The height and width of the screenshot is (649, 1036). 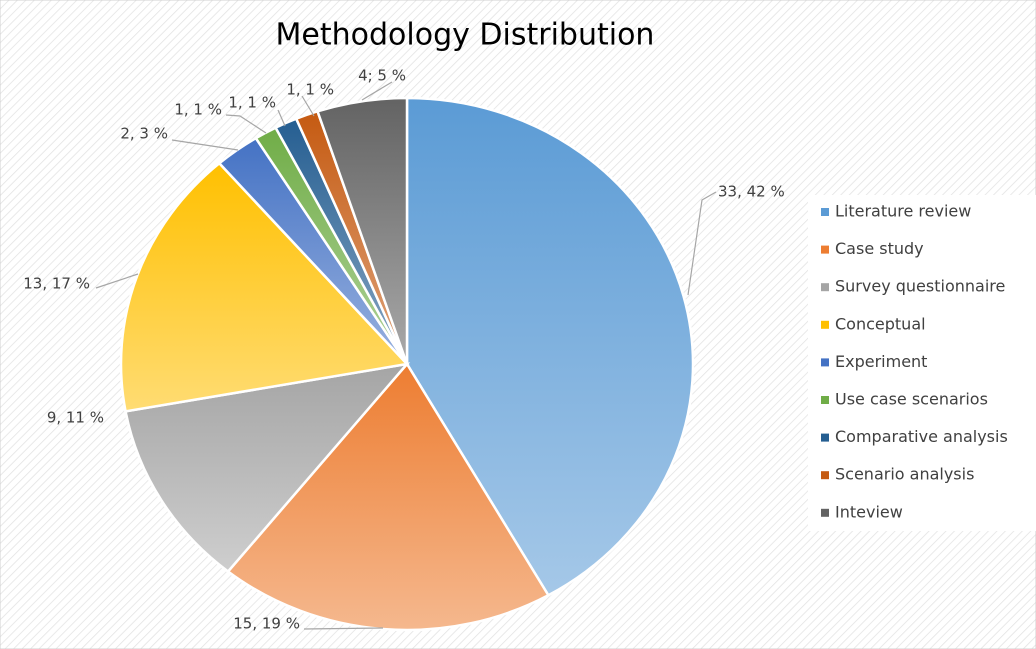 I want to click on data-label: 4; 5 %, so click(x=382, y=76).